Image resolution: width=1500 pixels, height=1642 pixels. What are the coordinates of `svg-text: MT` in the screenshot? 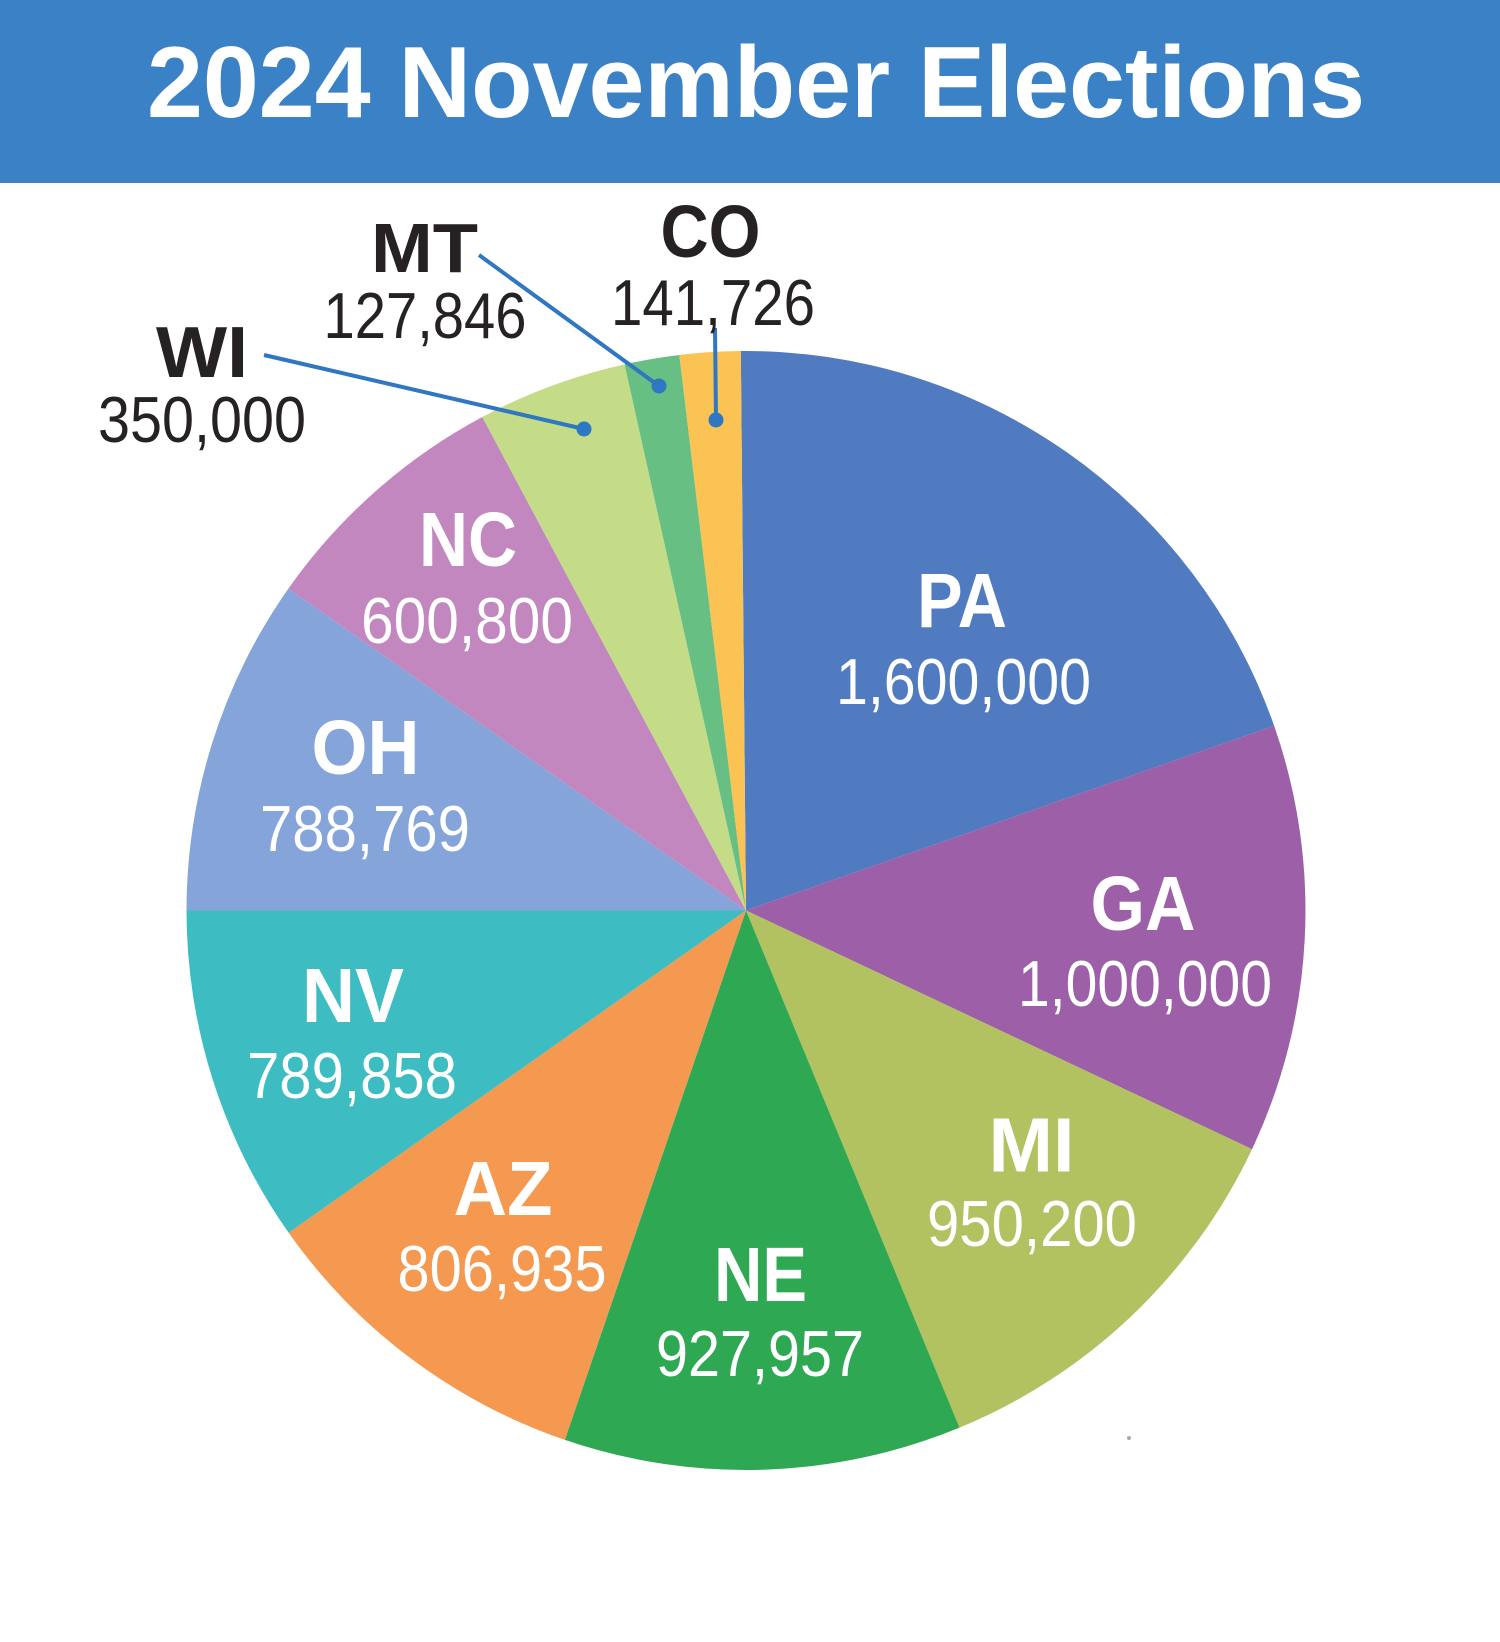 It's located at (424, 248).